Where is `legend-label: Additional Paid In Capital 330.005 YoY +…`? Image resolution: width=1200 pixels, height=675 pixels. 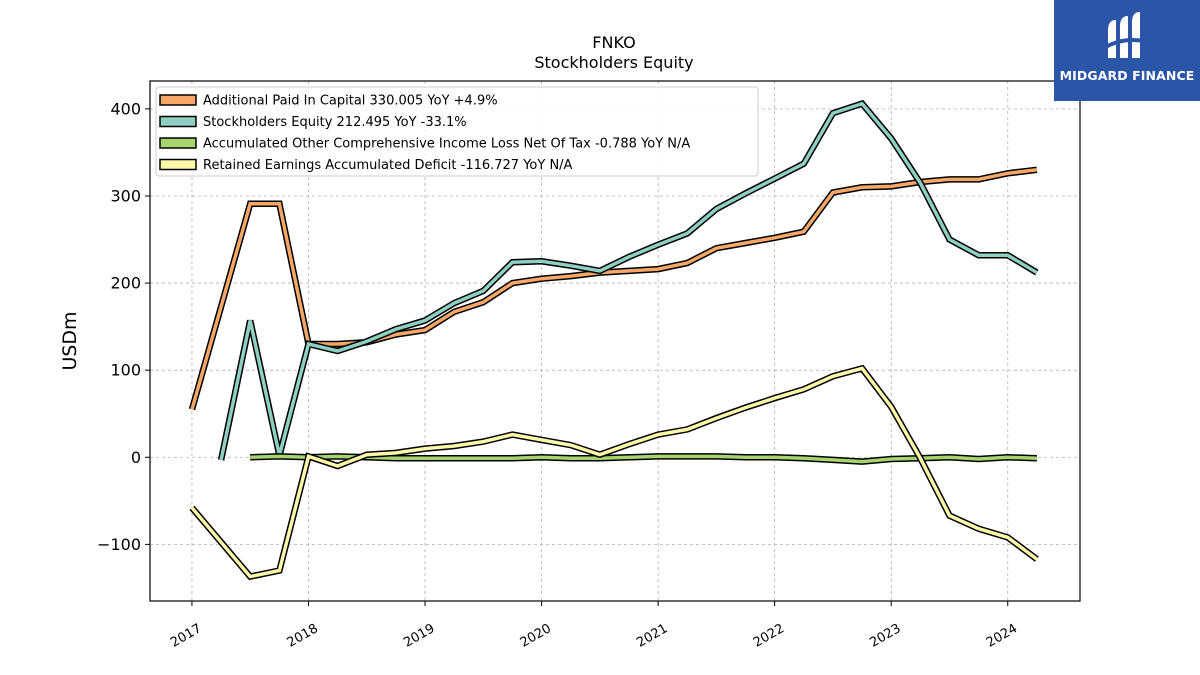 legend-label: Additional Paid In Capital 330.005 YoY +… is located at coordinates (350, 101).